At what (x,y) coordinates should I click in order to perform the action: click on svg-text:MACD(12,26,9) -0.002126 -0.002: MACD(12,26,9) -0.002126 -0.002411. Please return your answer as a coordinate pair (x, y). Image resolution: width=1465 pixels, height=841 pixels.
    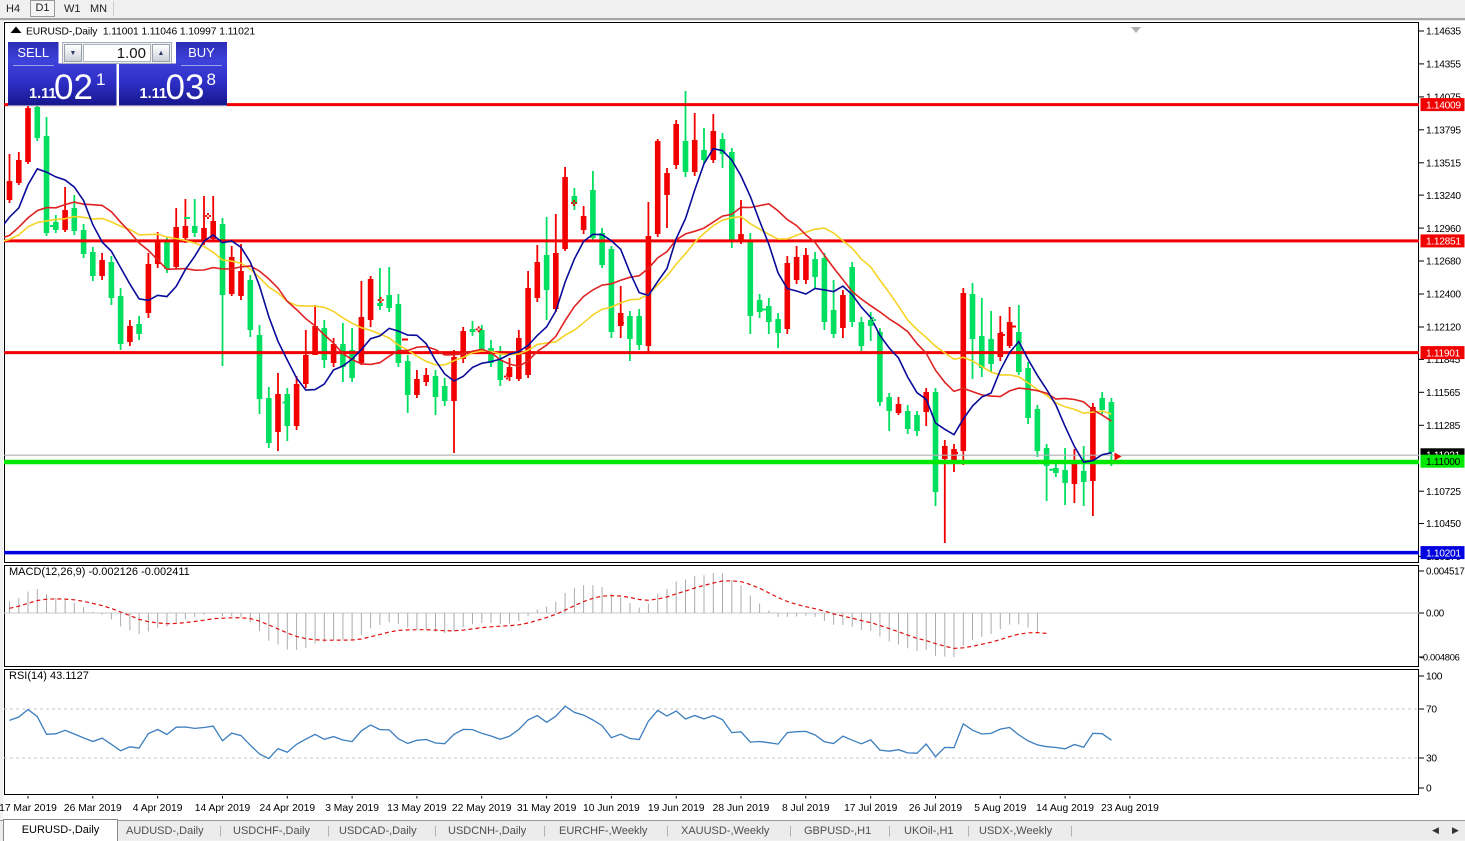
    Looking at the image, I should click on (99, 572).